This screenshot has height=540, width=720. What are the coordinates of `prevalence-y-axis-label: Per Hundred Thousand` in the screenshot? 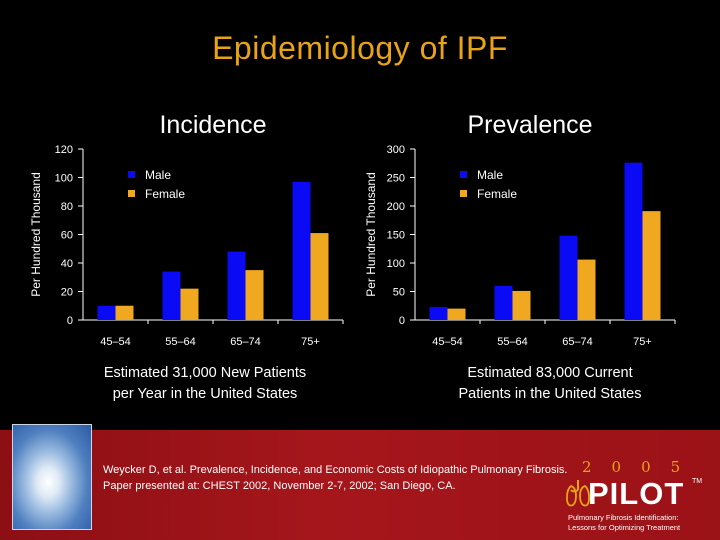 It's located at (371, 234).